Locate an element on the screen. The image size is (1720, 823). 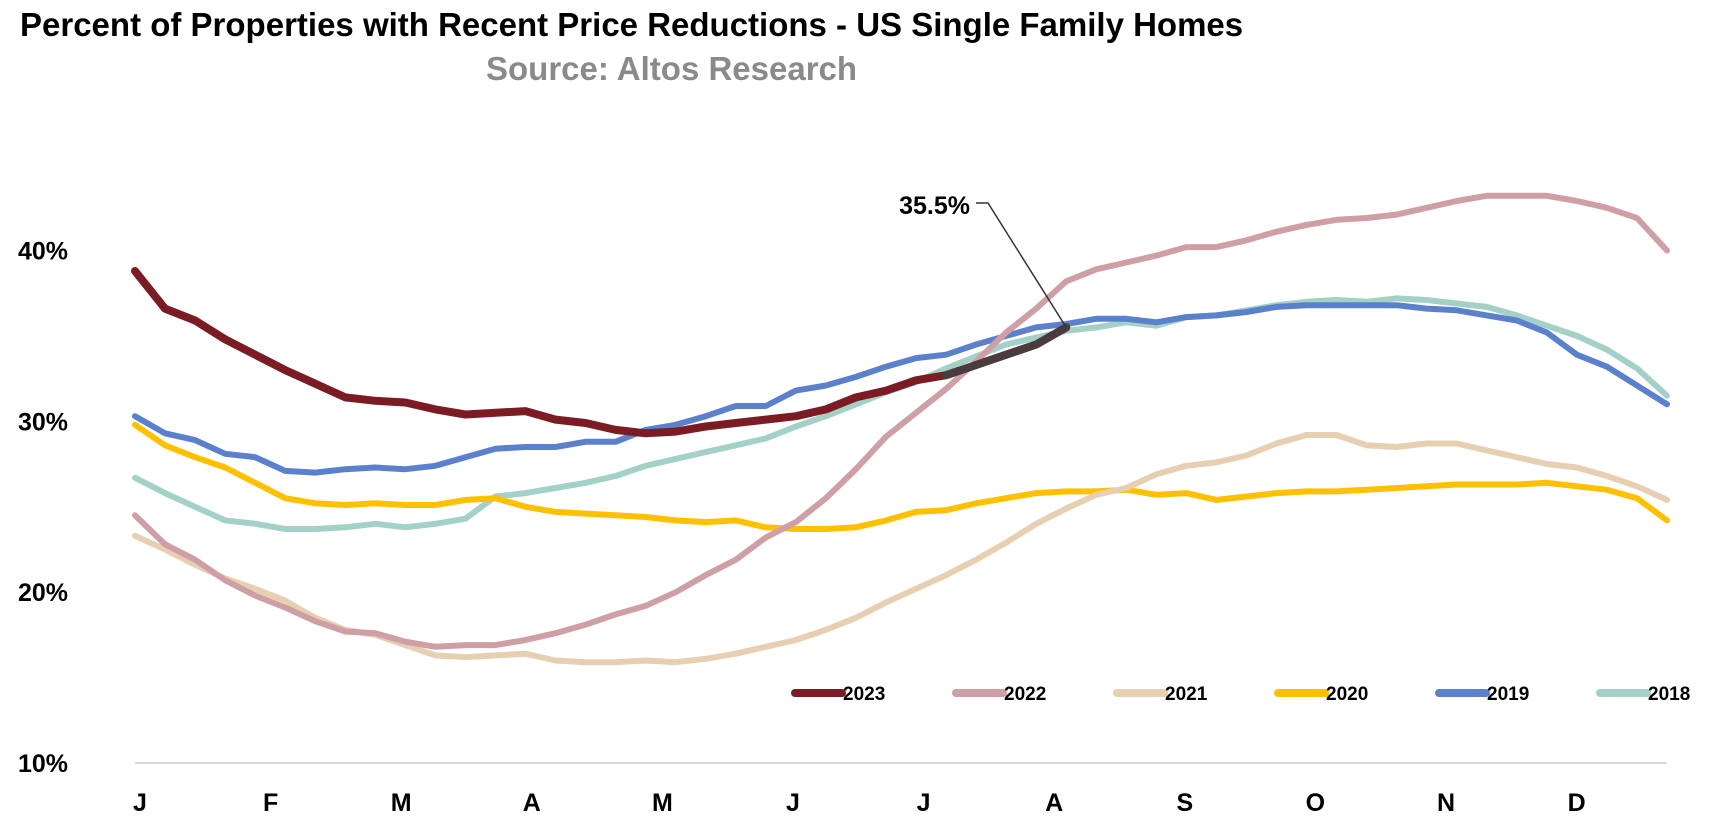
legend-label-2020: 2020 is located at coordinates (1347, 694).